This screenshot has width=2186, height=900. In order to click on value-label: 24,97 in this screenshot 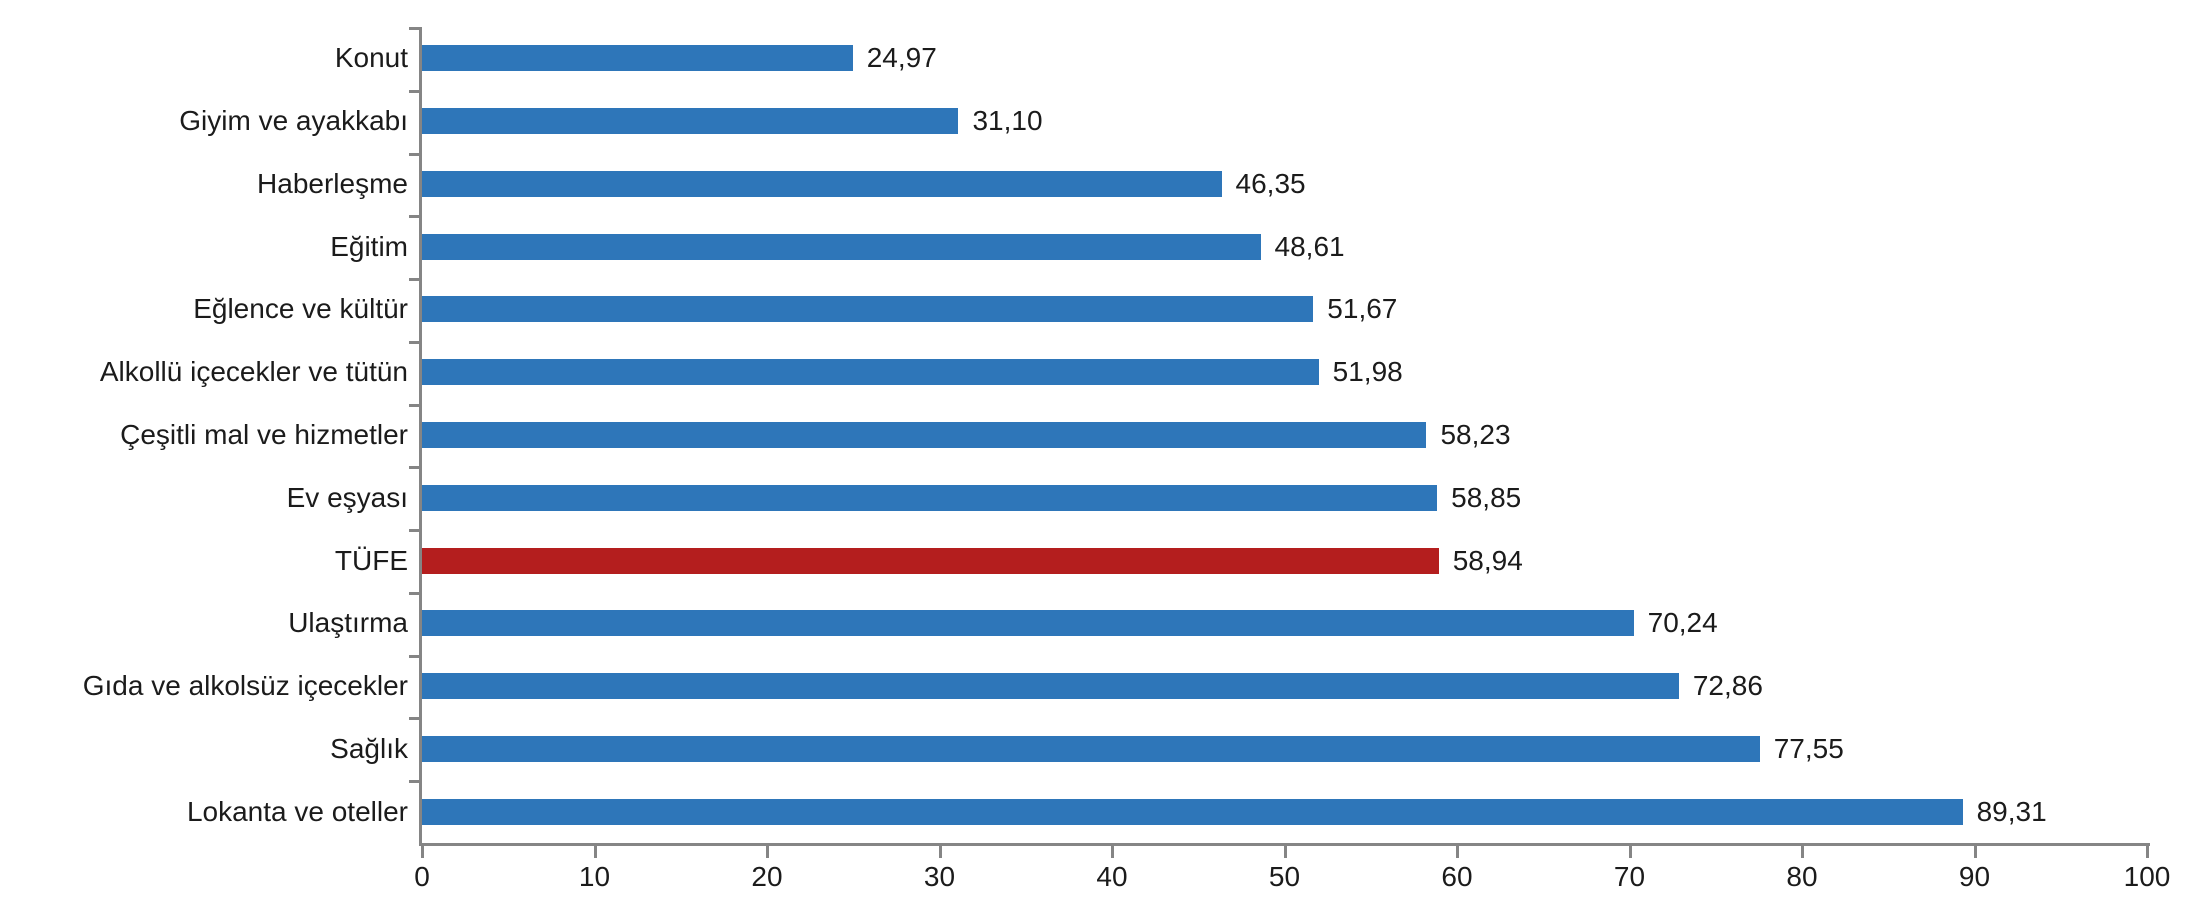, I will do `click(901, 58)`.